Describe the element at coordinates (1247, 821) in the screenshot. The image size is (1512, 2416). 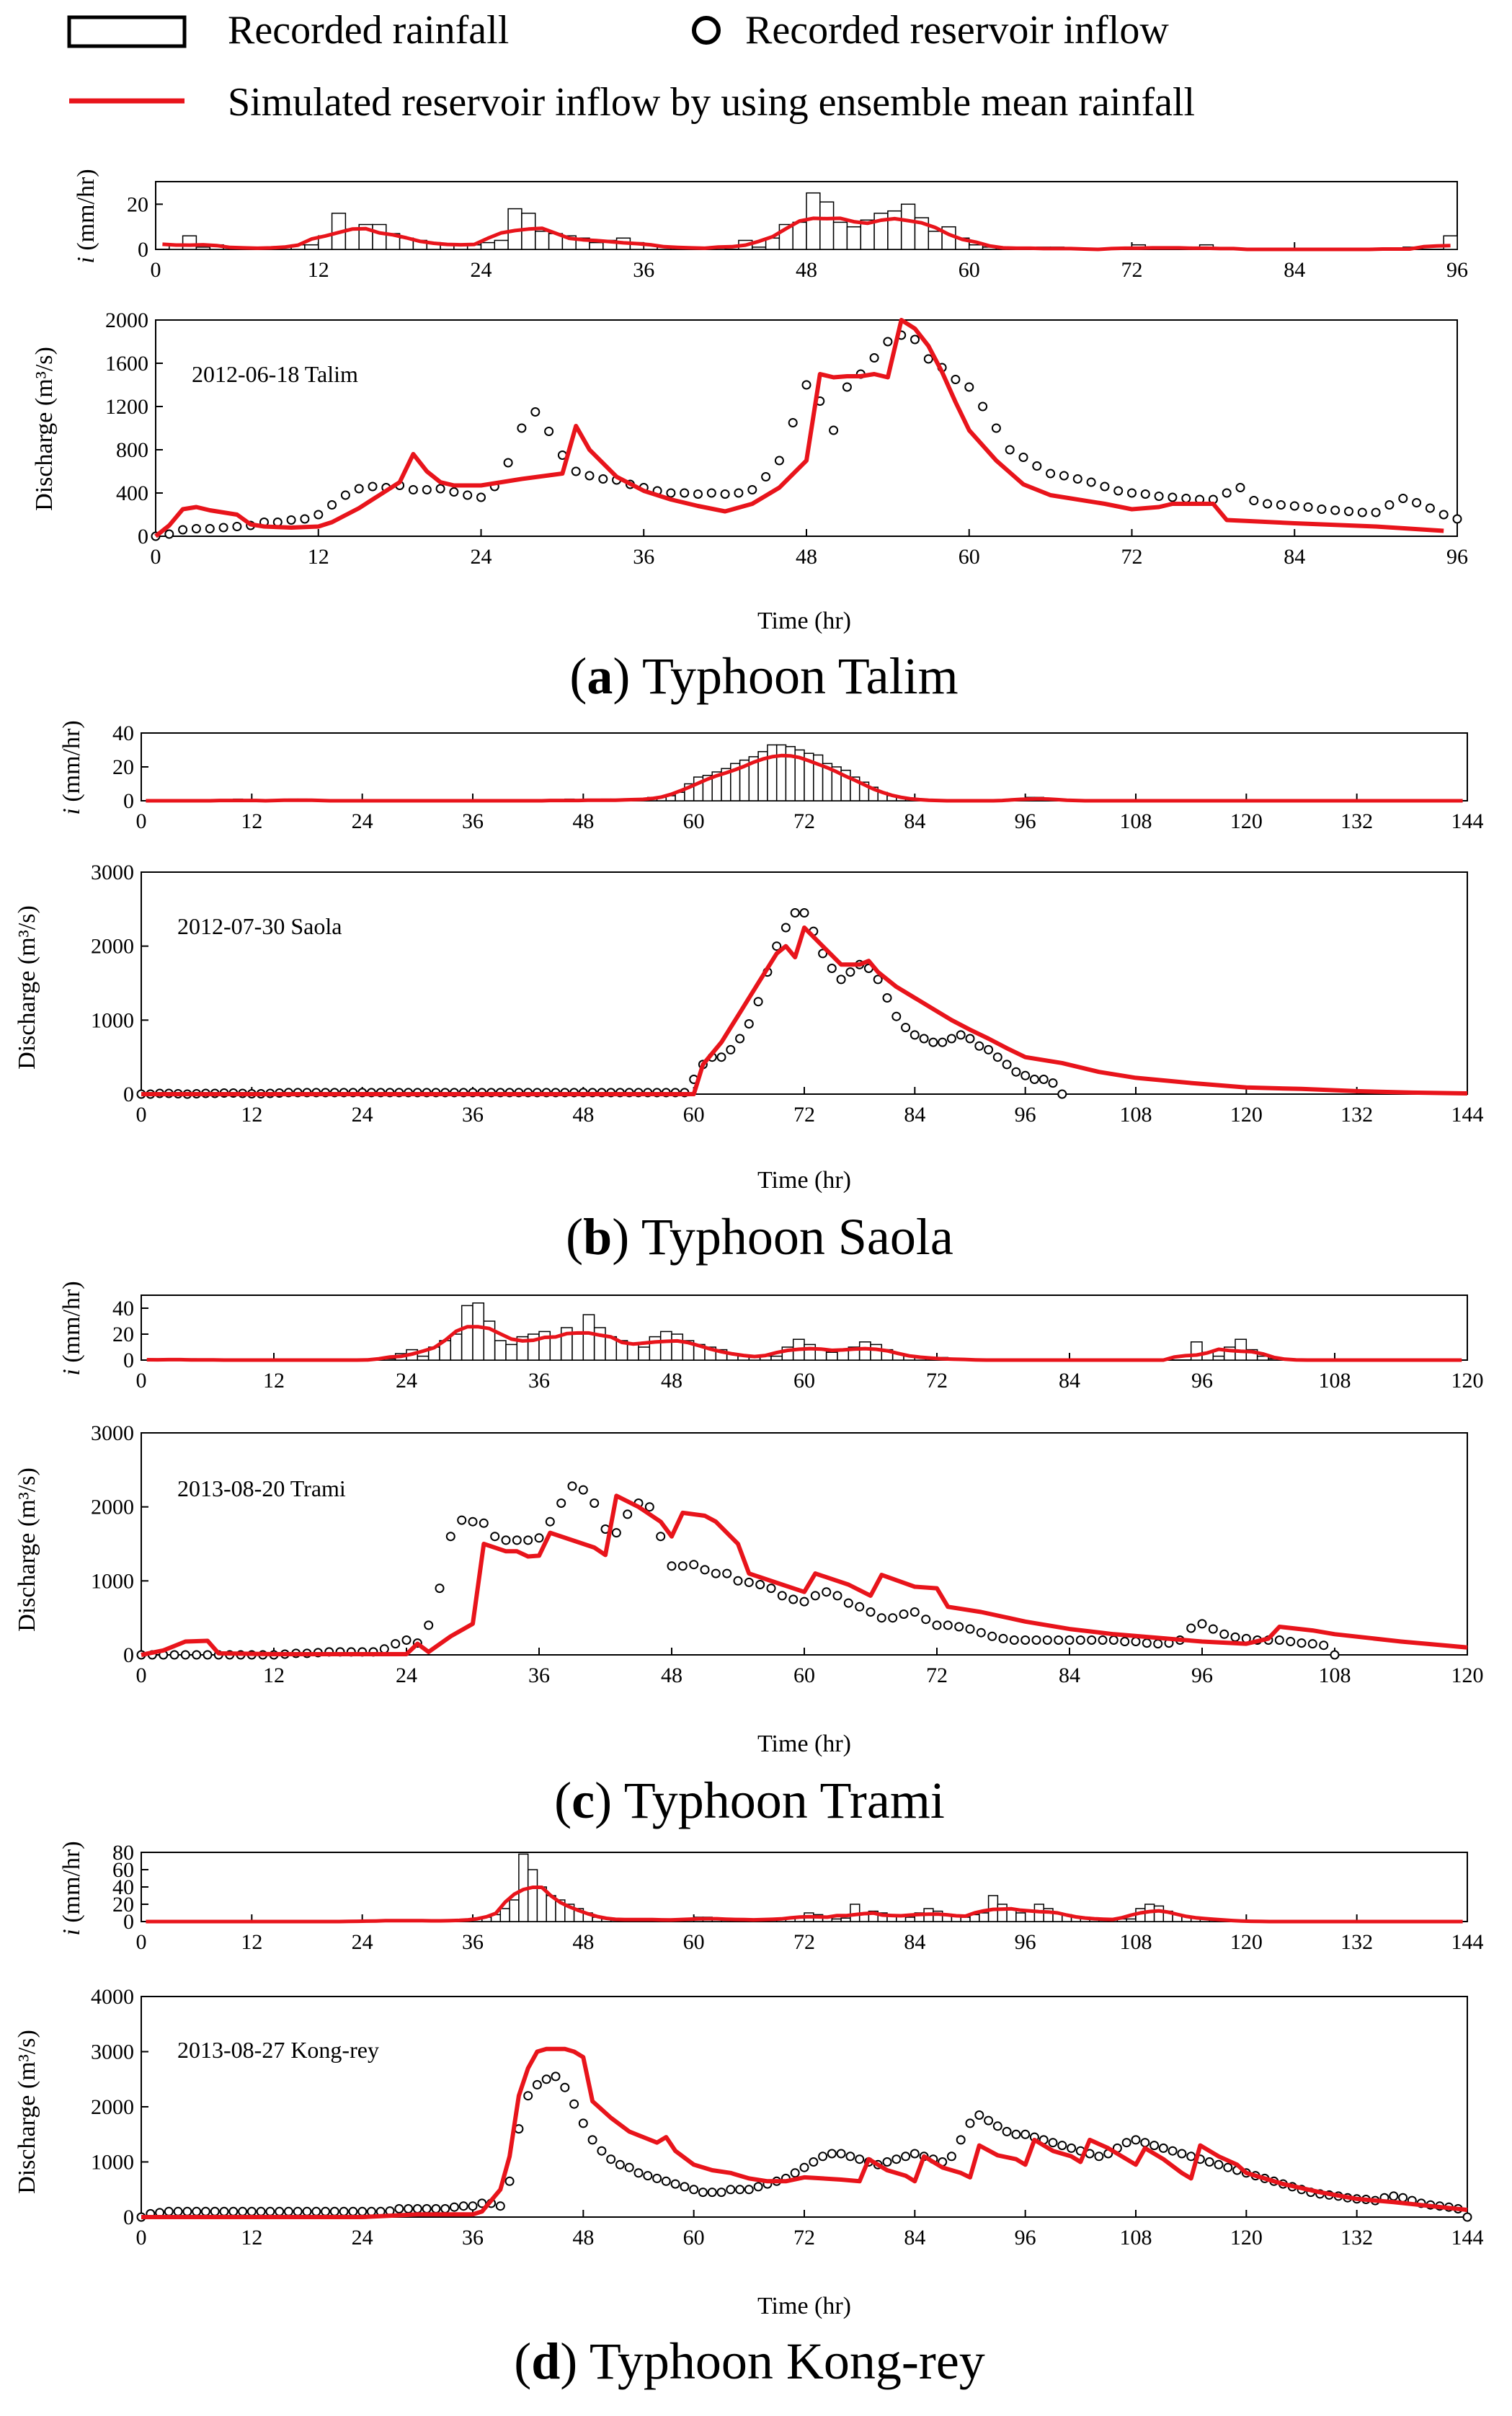
I see `panel-b-rain-xtick-label: 120` at that location.